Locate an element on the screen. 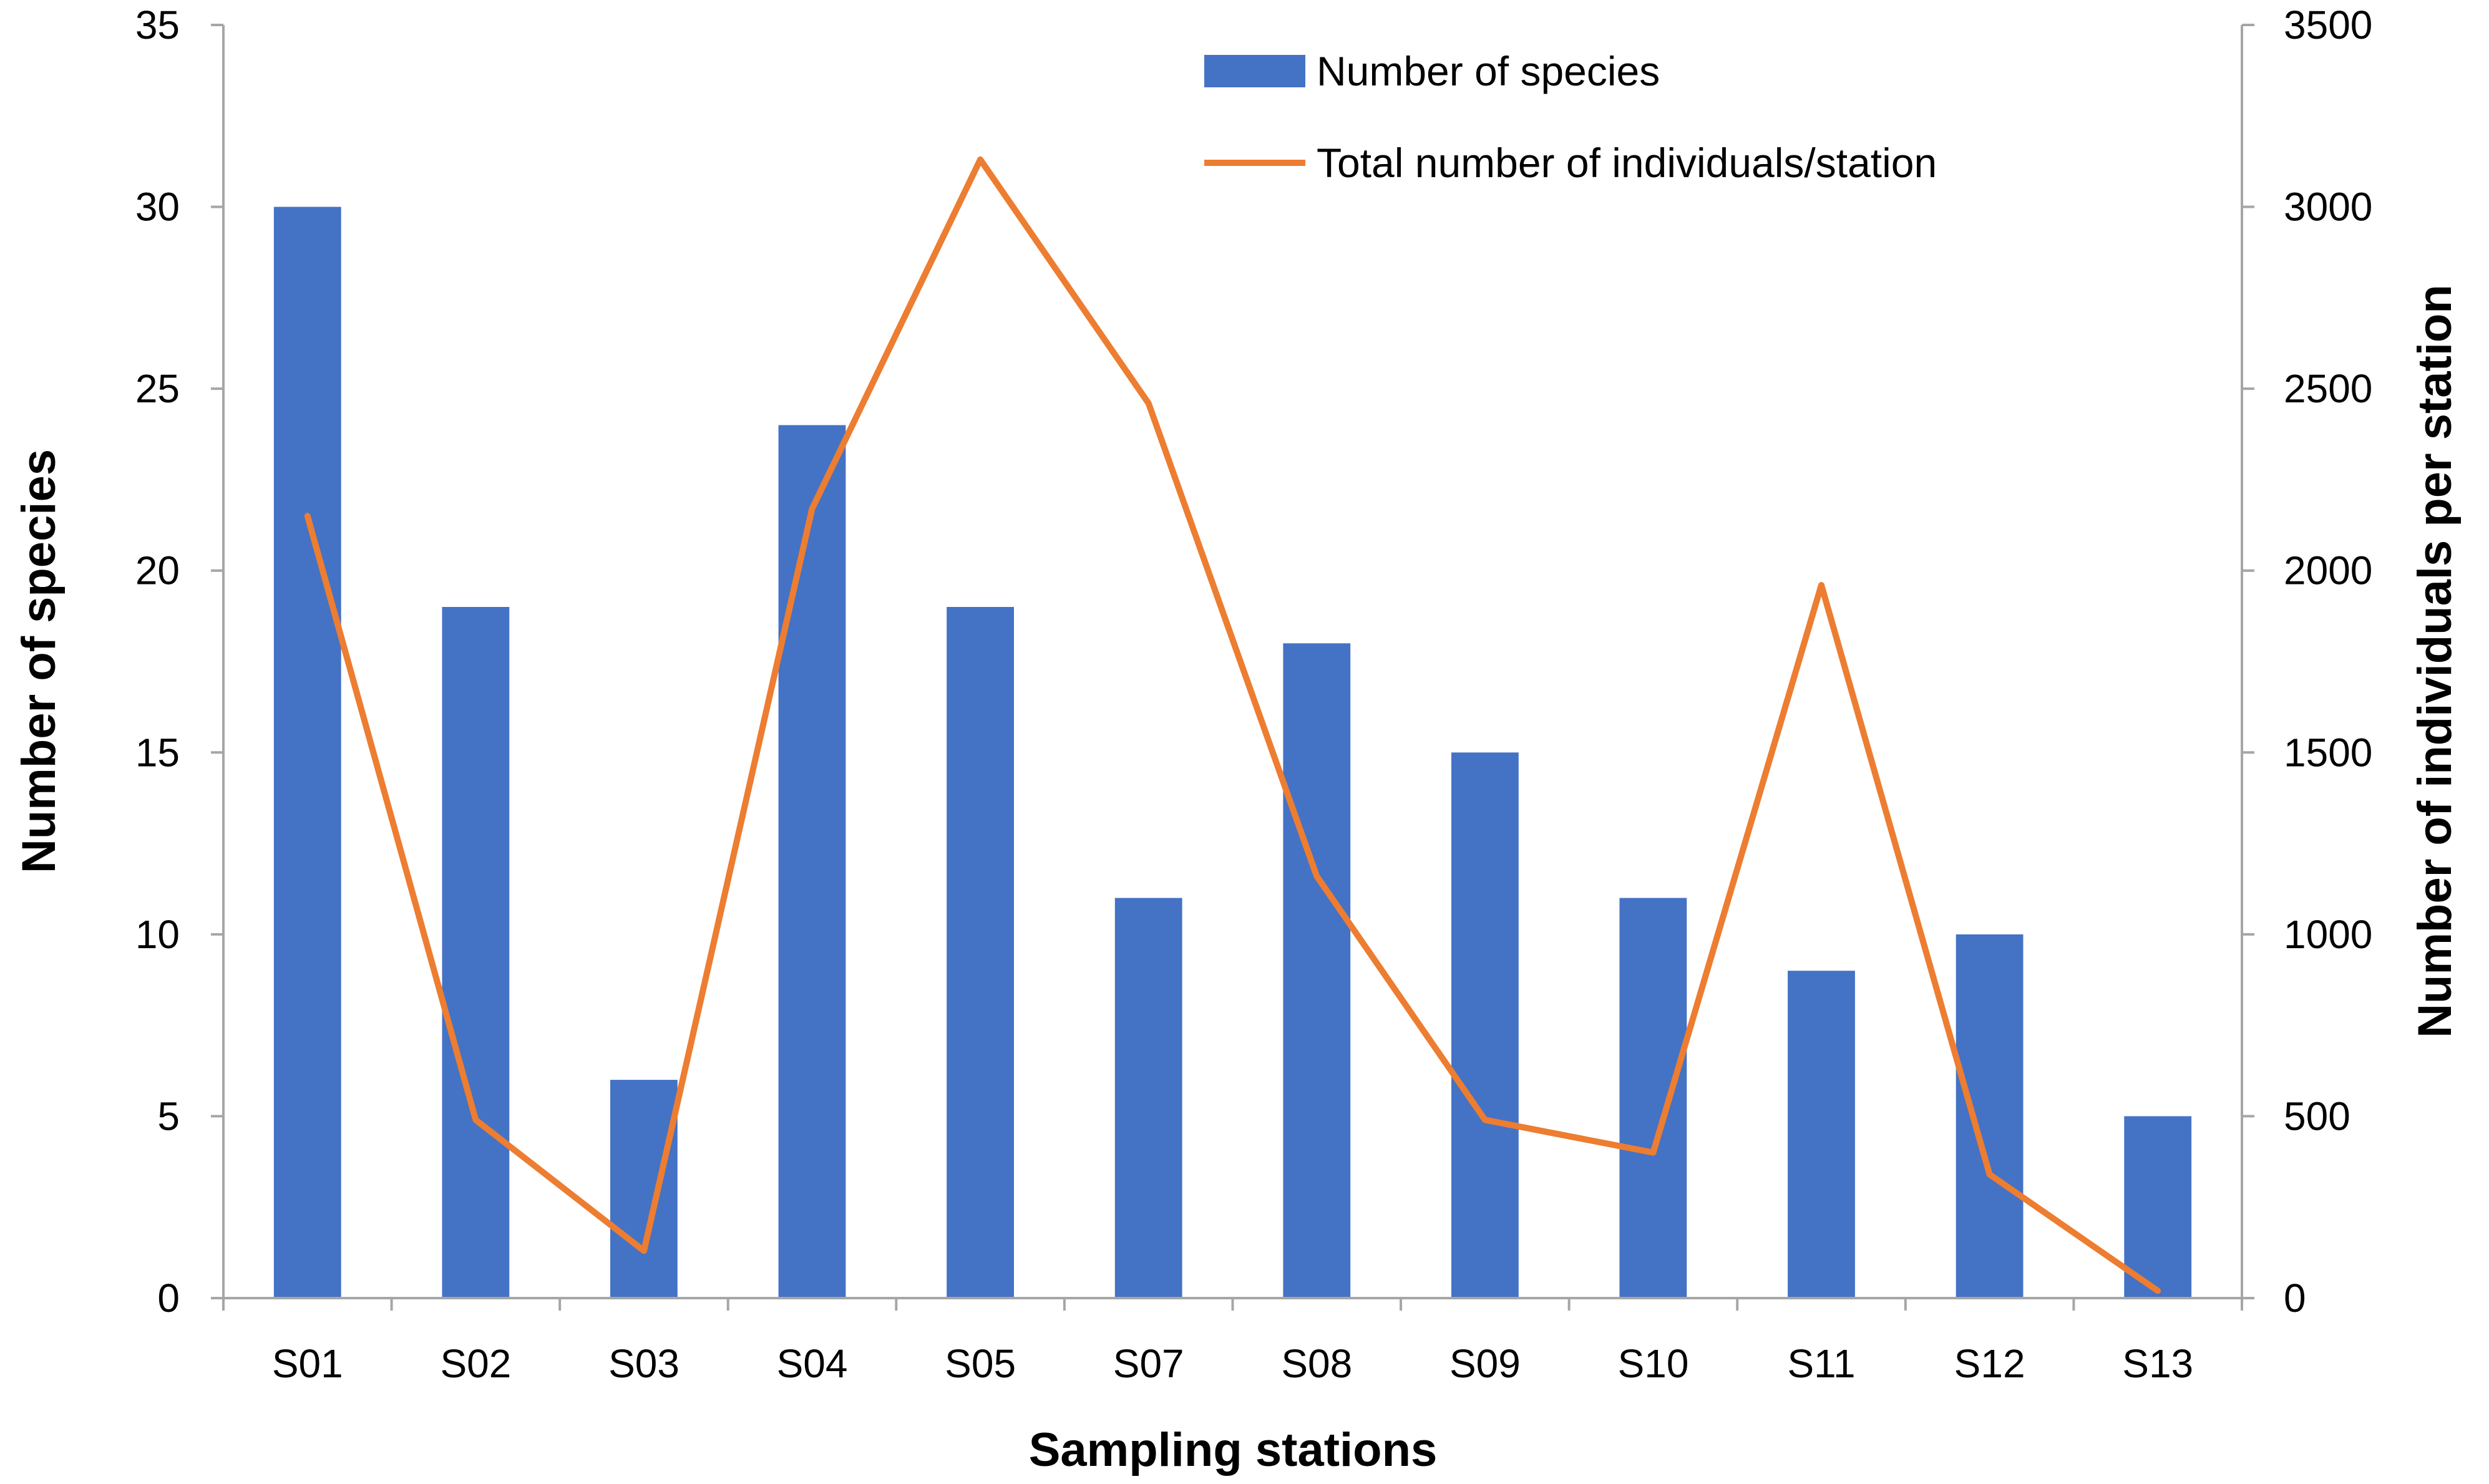  right-y-tick-label: 2000 is located at coordinates (2328, 570).